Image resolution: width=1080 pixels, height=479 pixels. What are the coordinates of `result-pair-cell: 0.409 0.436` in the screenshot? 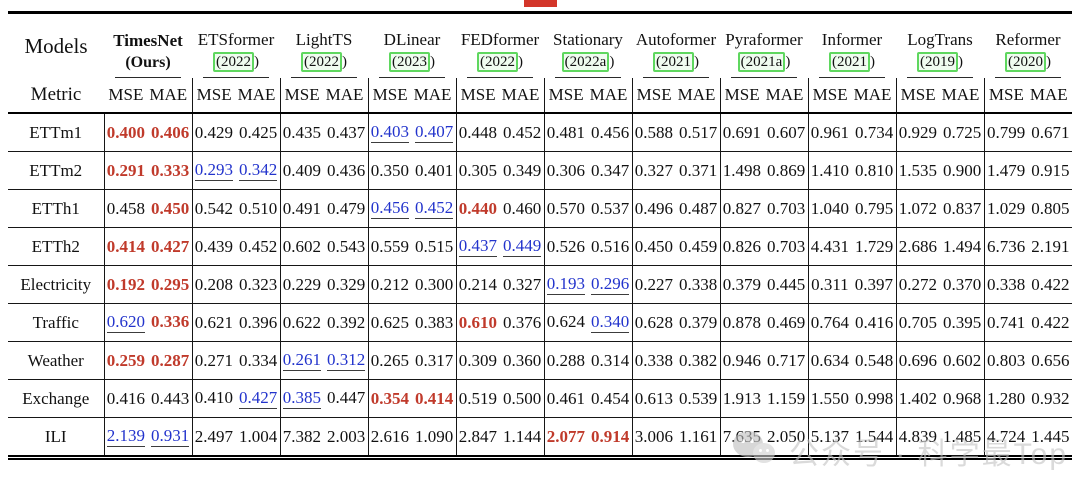 It's located at (323, 170).